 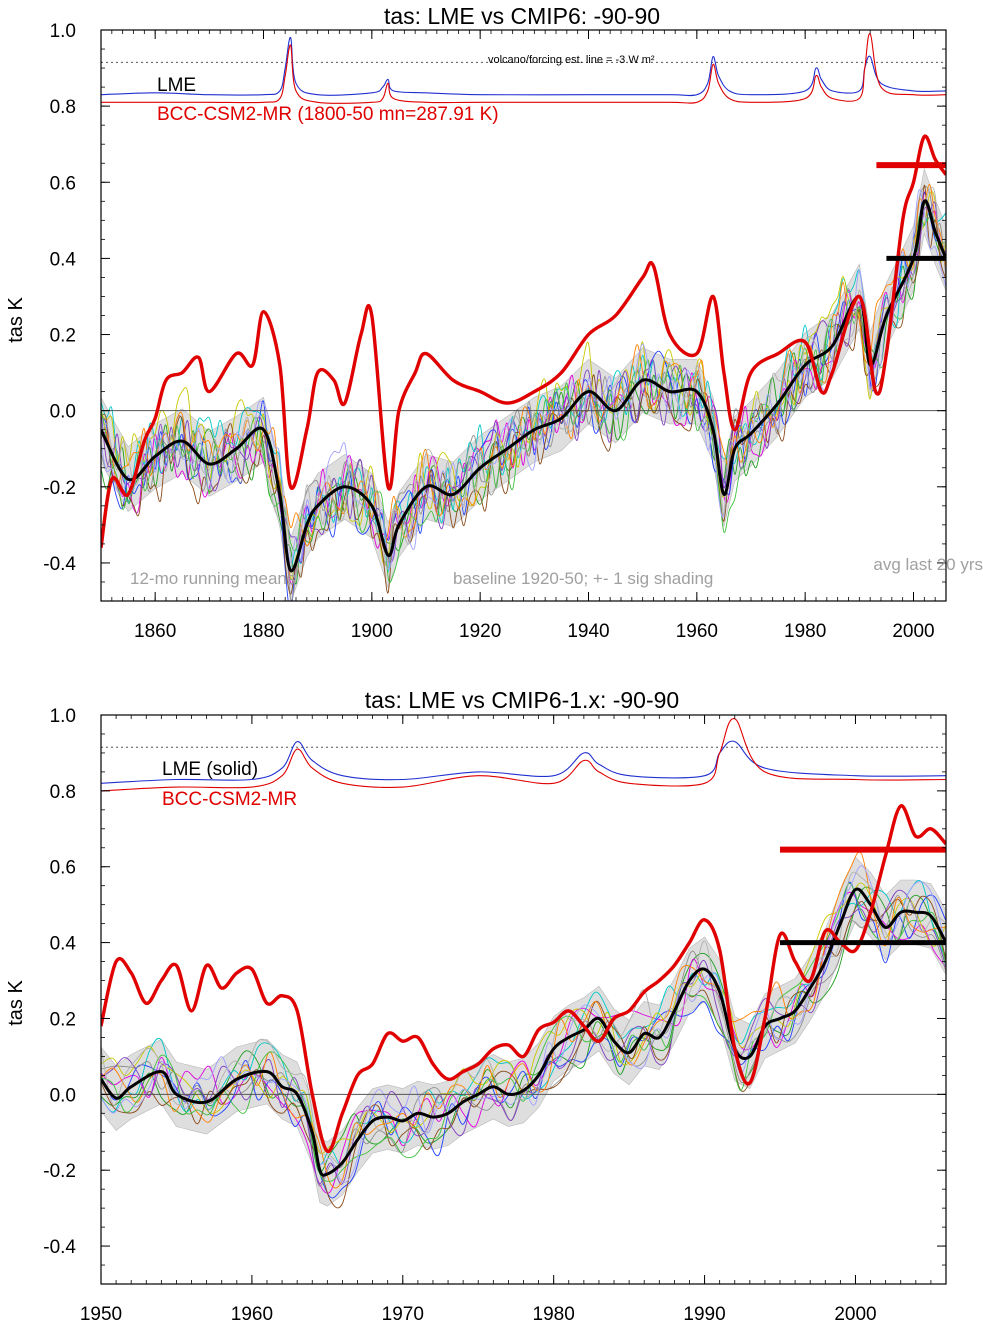 I want to click on chart-title-bottom: tas: LME vs CMIP6-1.x: -90-90, so click(x=522, y=700).